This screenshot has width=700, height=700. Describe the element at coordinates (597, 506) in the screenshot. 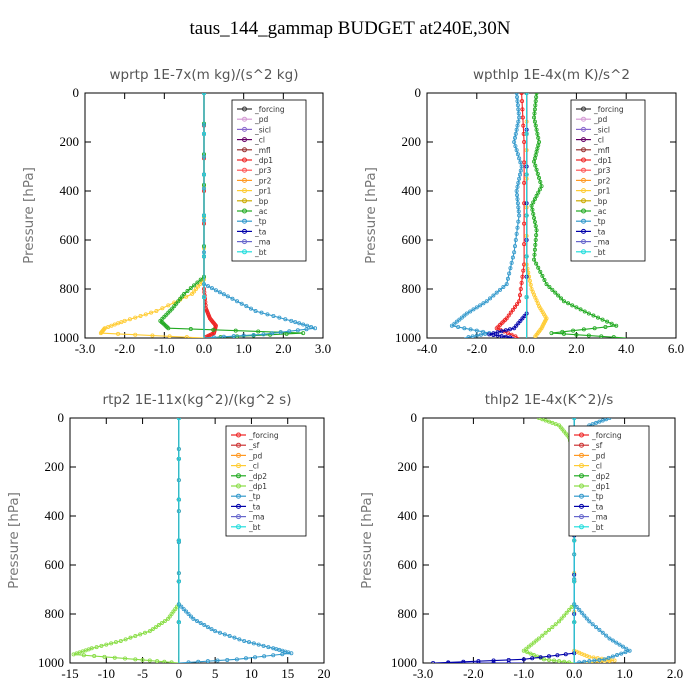

I see `legend-entry: _ta` at that location.